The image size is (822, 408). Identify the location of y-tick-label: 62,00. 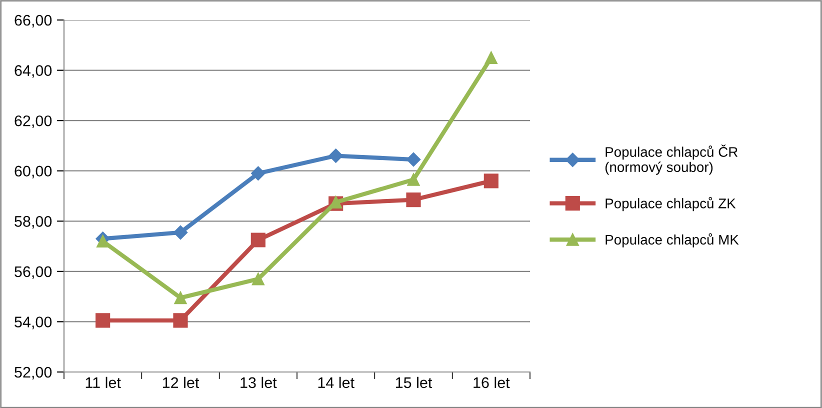
(33, 121).